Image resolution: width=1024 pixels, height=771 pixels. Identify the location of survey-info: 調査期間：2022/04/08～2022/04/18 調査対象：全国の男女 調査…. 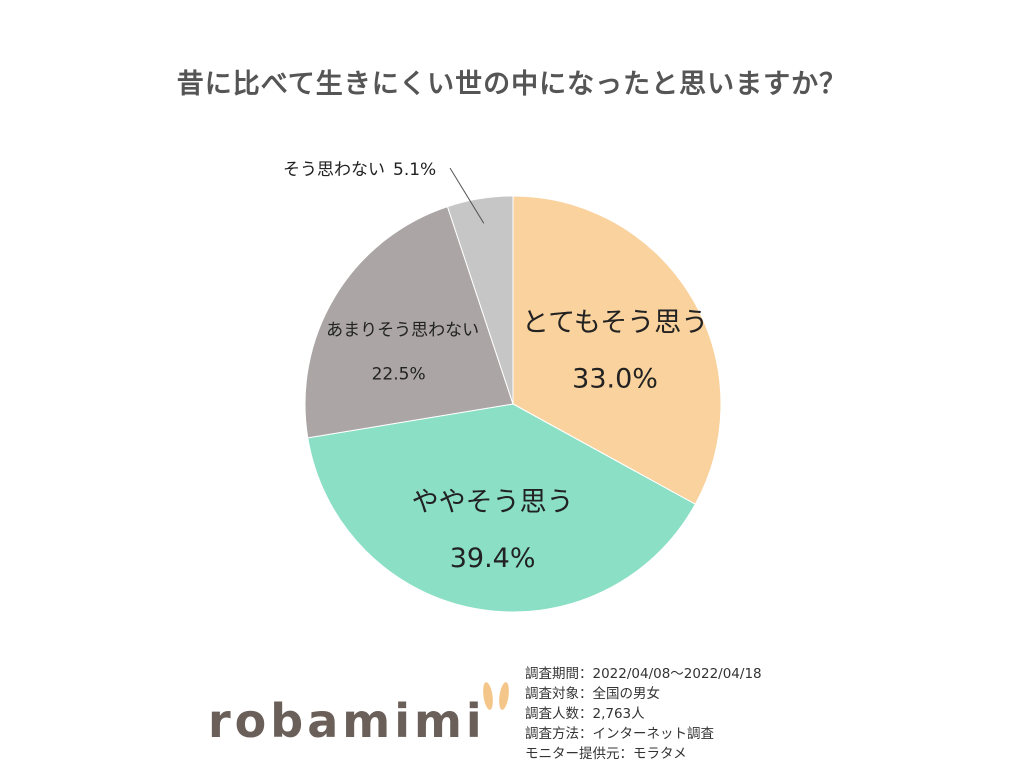
(643, 714).